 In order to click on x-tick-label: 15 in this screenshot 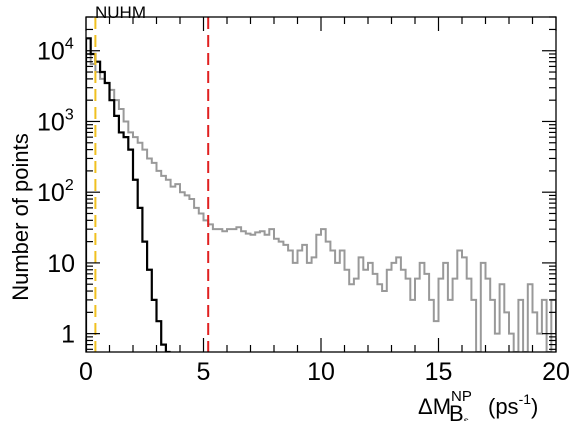, I will do `click(439, 372)`.